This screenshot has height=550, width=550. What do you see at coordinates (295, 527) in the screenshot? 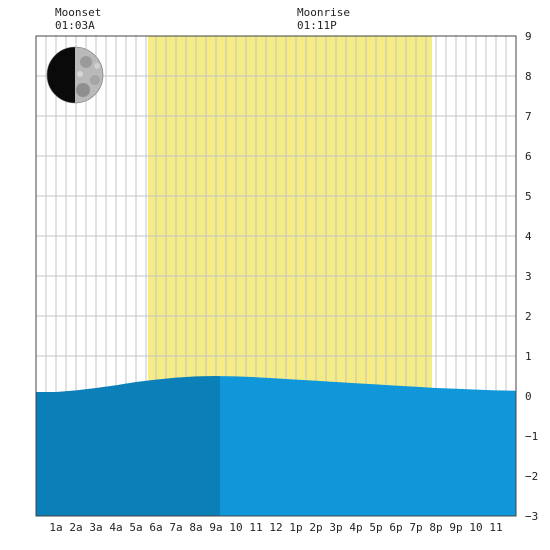
I see `x-tick-label: 1p` at bounding box center [295, 527].